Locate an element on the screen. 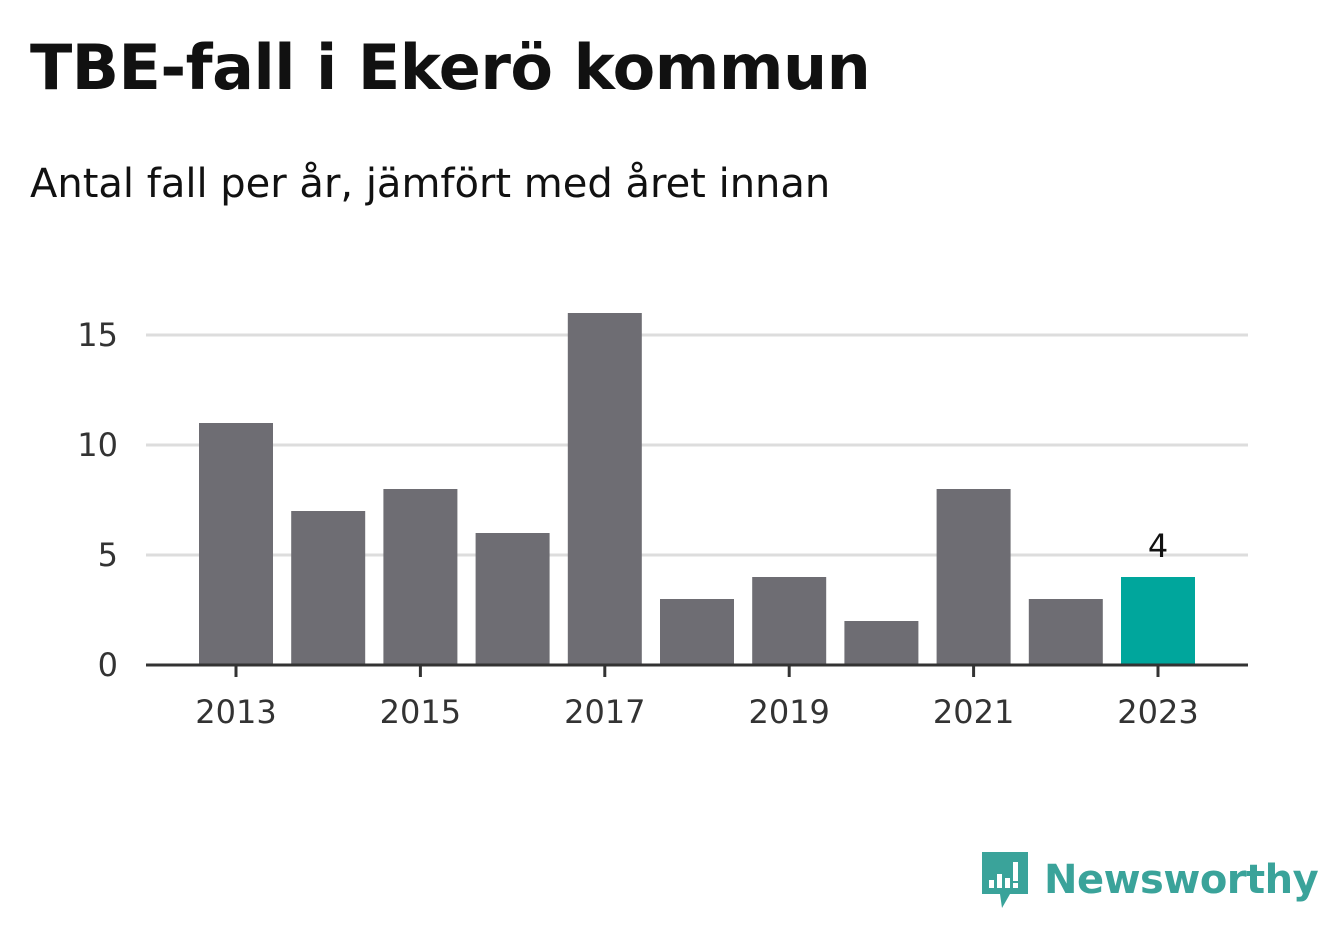  x-tick-label-2021: 2021 is located at coordinates (973, 712).